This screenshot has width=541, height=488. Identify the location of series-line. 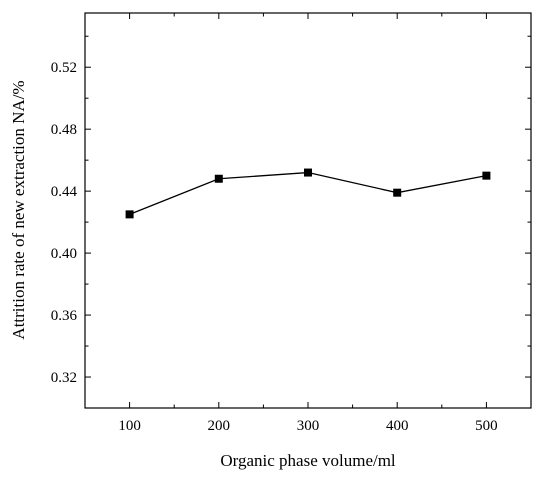
(308, 193).